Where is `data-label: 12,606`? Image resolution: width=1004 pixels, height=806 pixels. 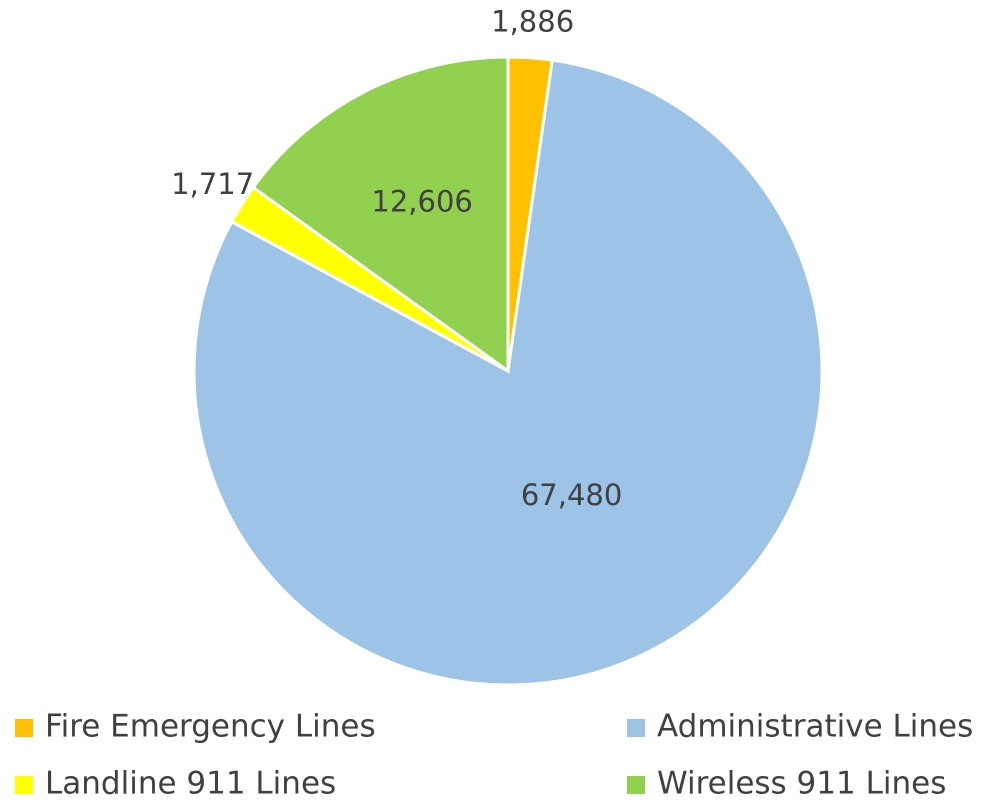 data-label: 12,606 is located at coordinates (421, 201).